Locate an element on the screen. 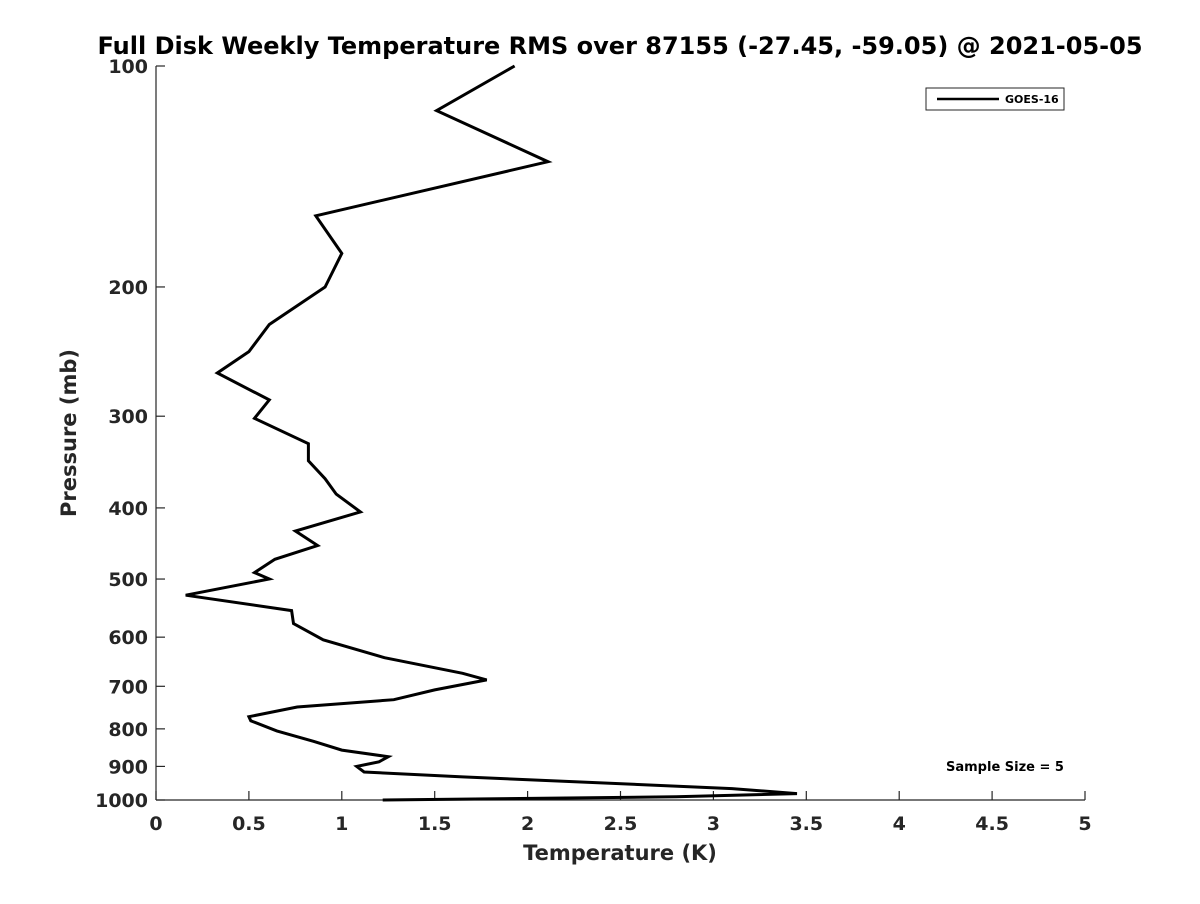 The image size is (1200, 904). x-tick-label: 1.5 is located at coordinates (435, 824).